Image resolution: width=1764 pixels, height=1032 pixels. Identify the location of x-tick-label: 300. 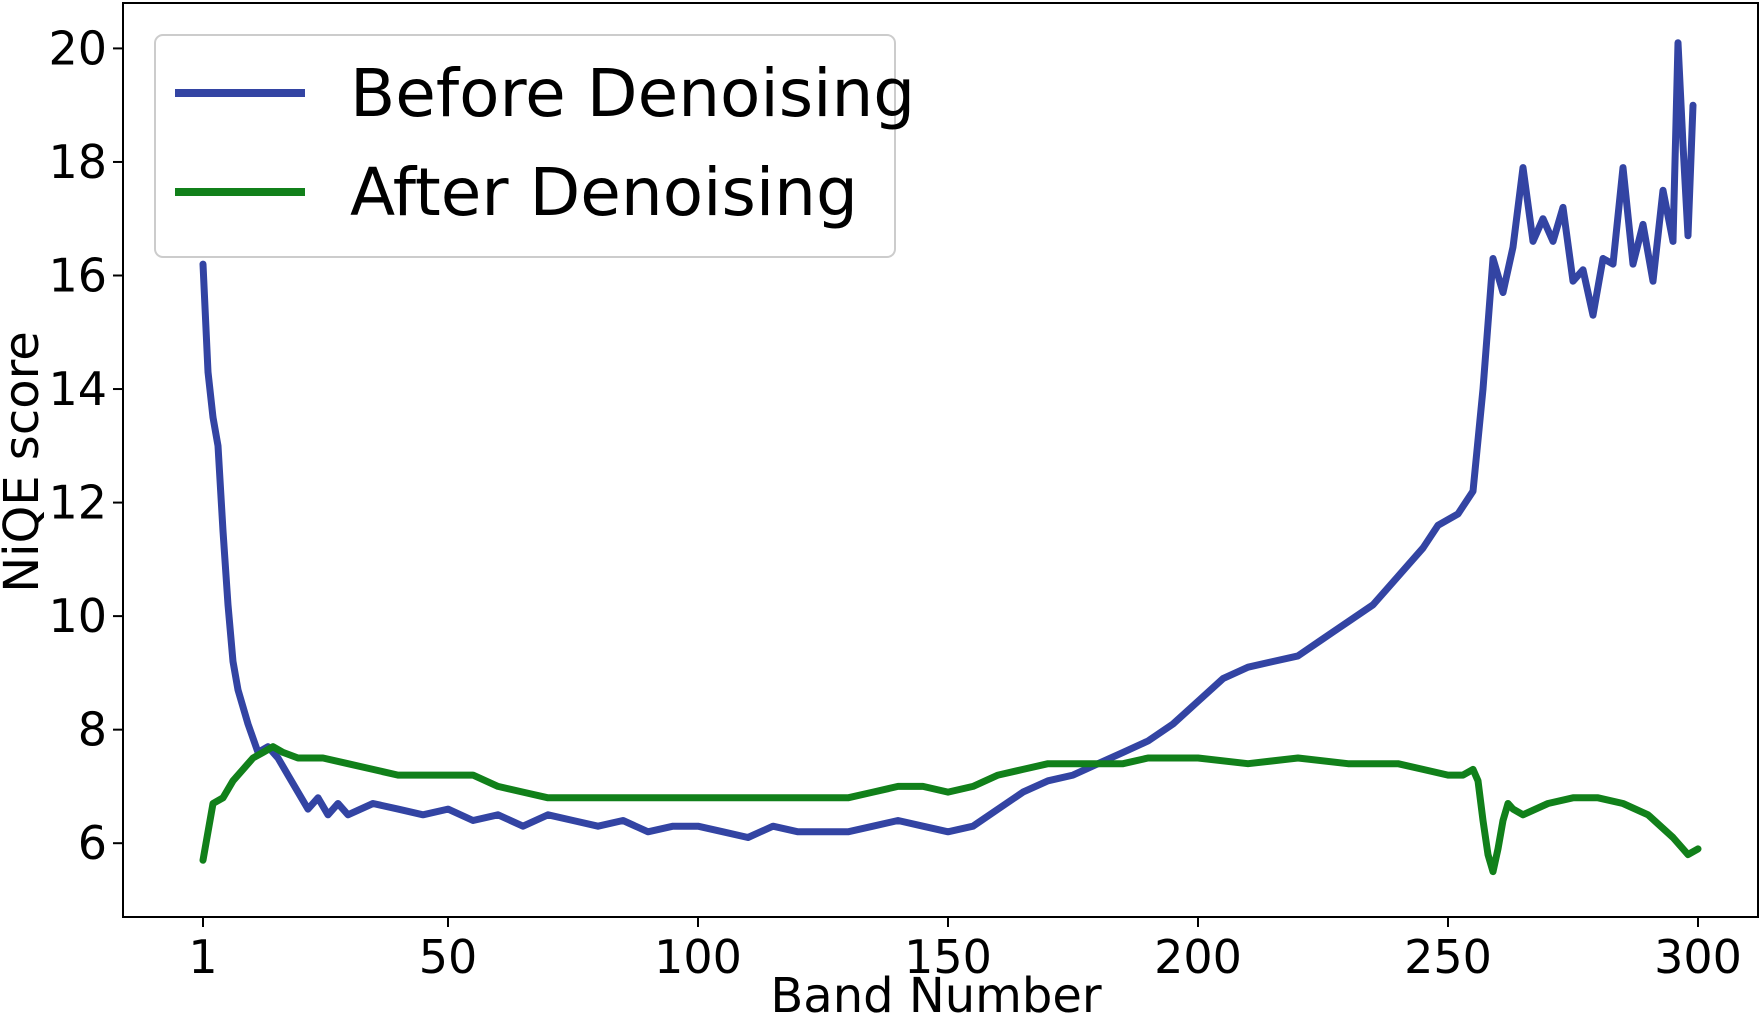
(1698, 957).